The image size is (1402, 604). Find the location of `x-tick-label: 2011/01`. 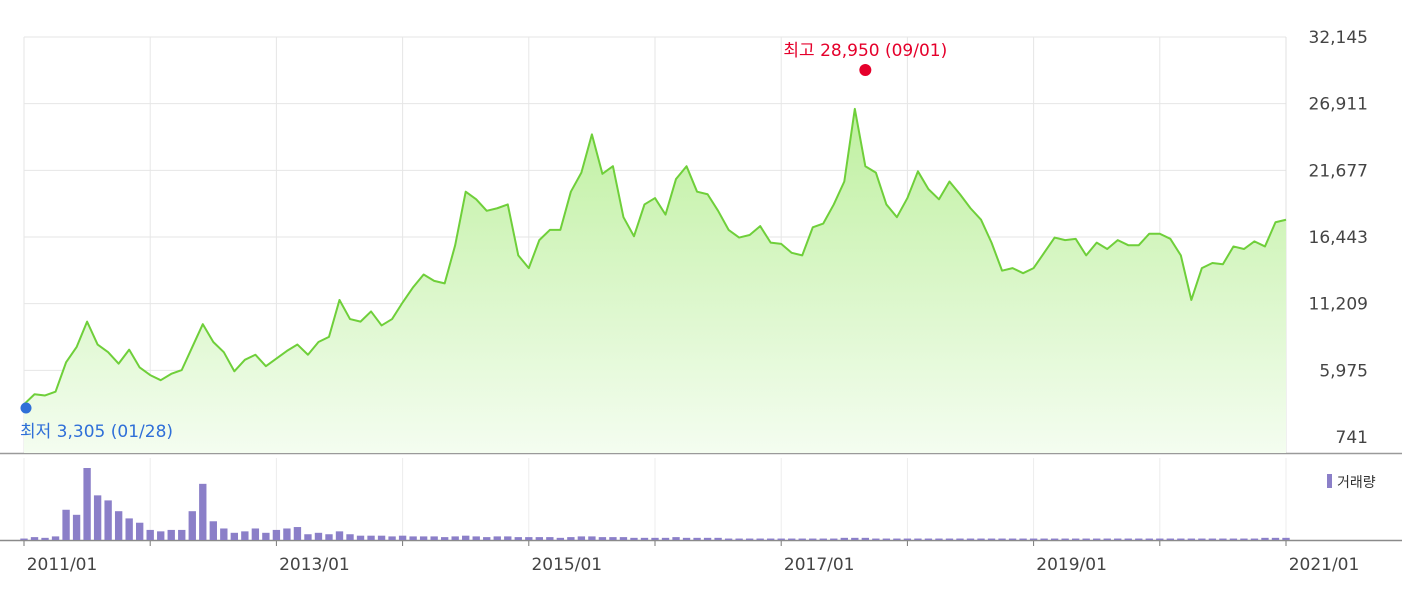

x-tick-label: 2011/01 is located at coordinates (62, 565).